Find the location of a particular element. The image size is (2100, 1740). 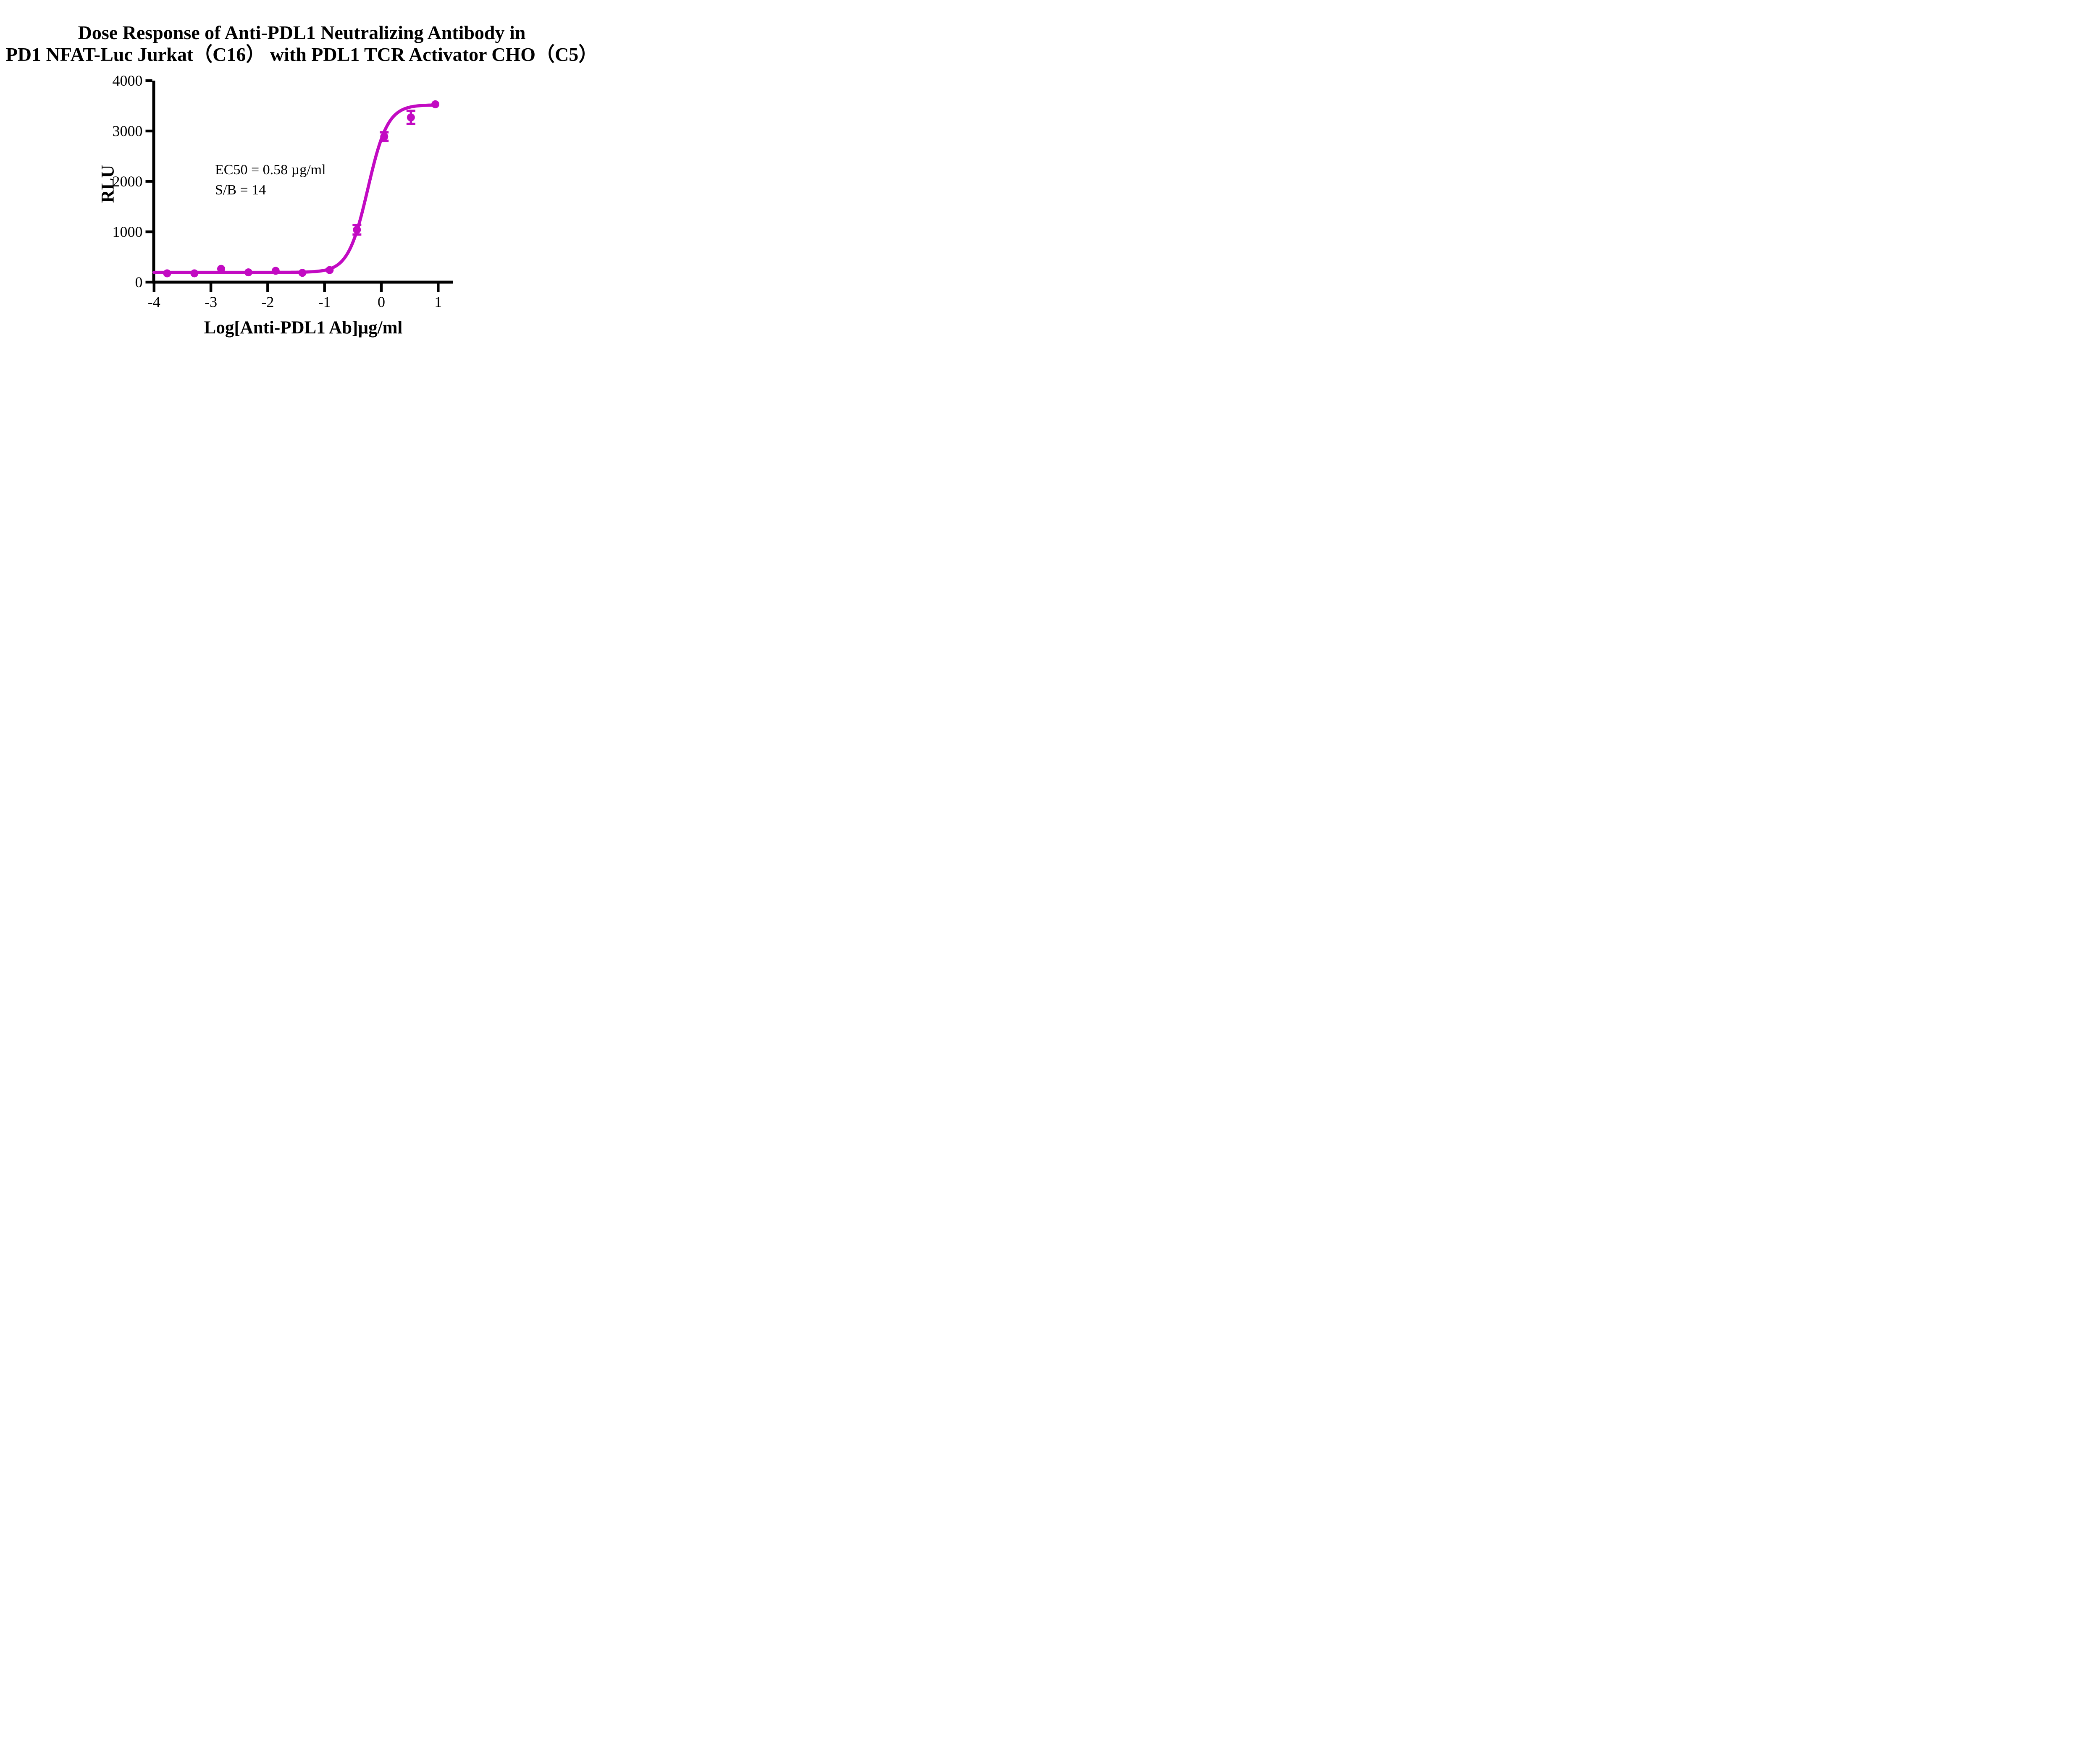

x-axis-title: Log[Anti-PDL1 Ab]µg/ml is located at coordinates (303, 328).